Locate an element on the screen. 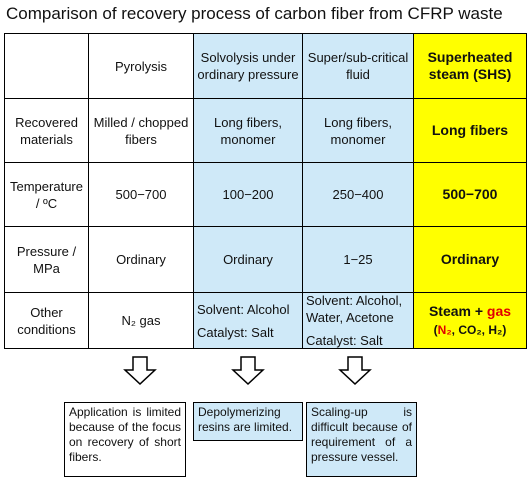 The height and width of the screenshot is (485, 530). cell: 100−200 is located at coordinates (248, 194).